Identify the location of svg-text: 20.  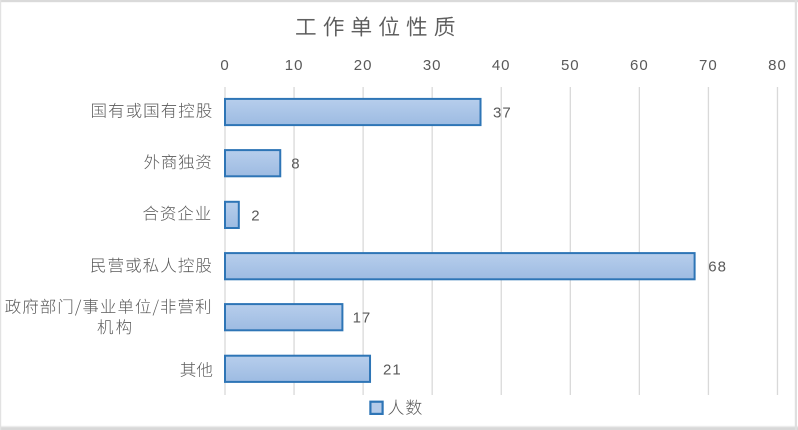
(363, 65).